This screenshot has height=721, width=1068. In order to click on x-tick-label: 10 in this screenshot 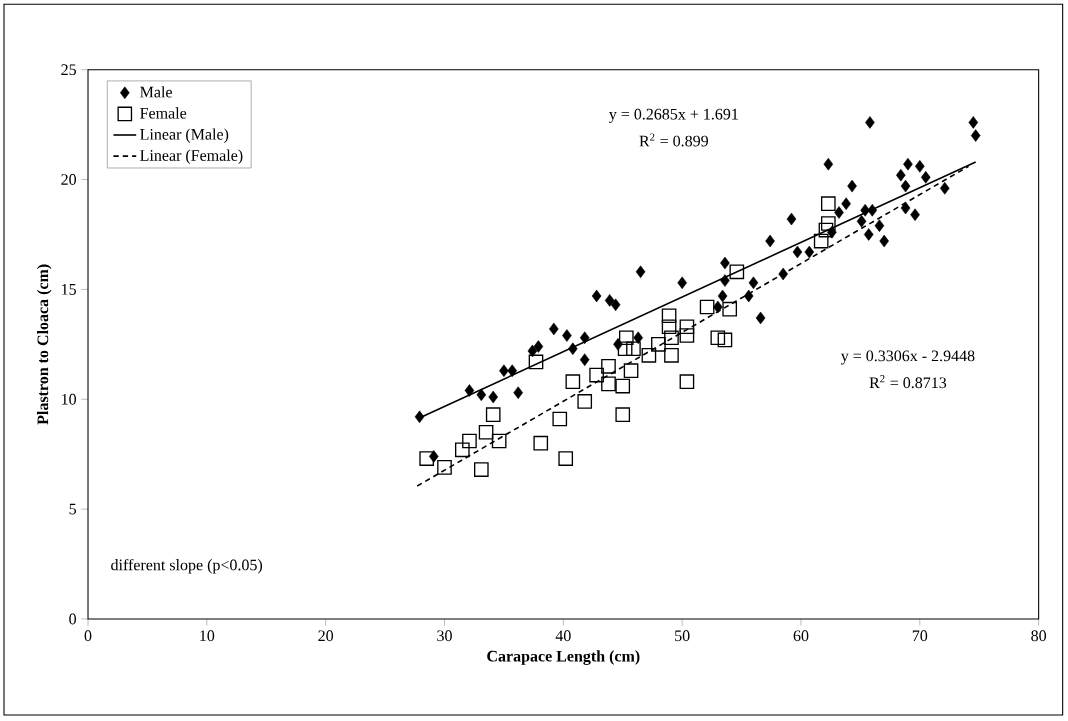, I will do `click(207, 636)`.